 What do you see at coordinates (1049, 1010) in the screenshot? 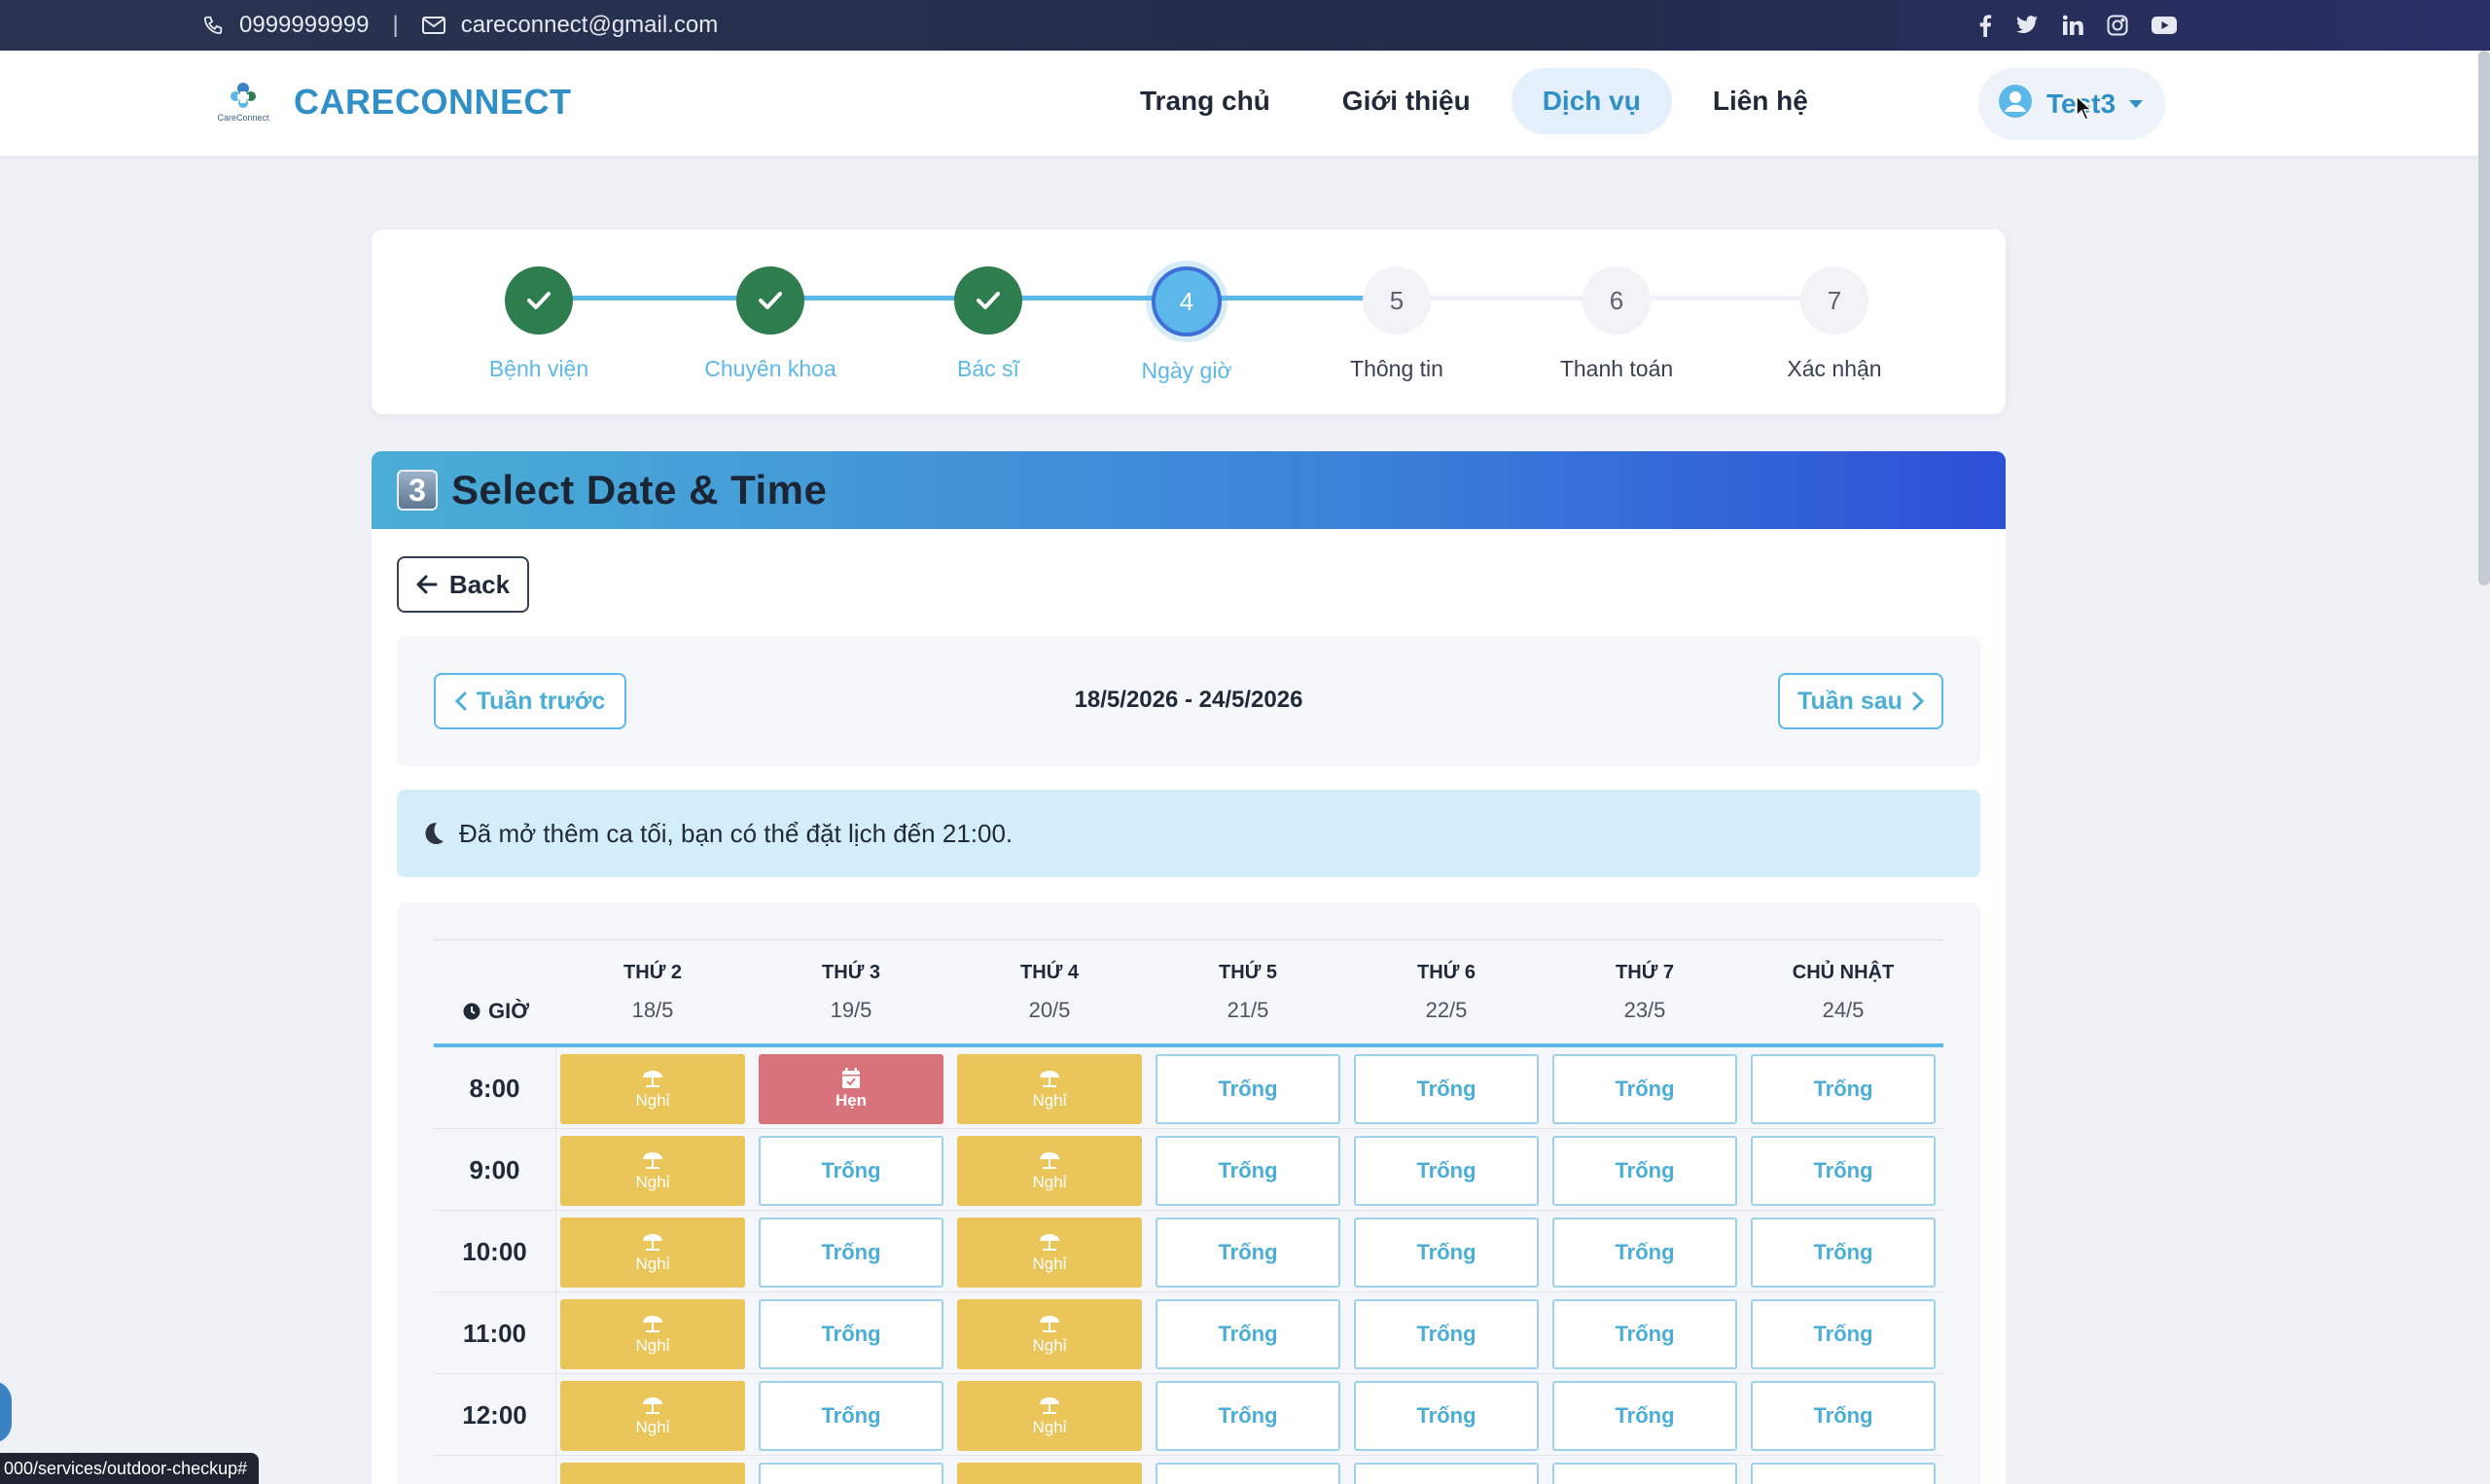
I see `day-date: 20/5` at bounding box center [1049, 1010].